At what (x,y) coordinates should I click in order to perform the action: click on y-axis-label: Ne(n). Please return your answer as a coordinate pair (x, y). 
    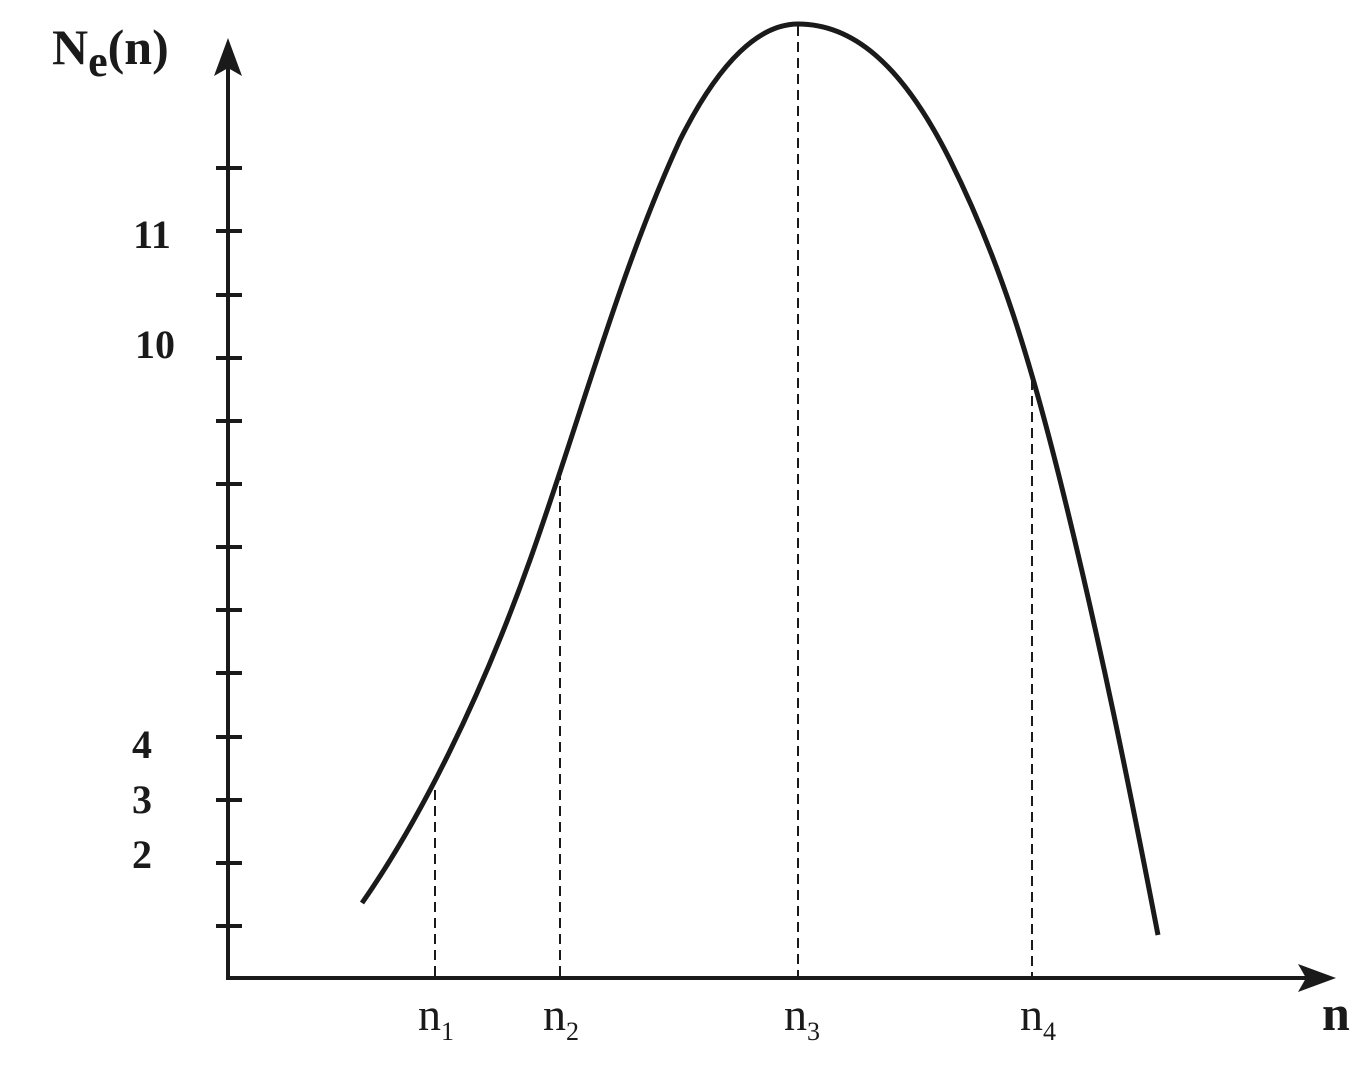
    Looking at the image, I should click on (110, 52).